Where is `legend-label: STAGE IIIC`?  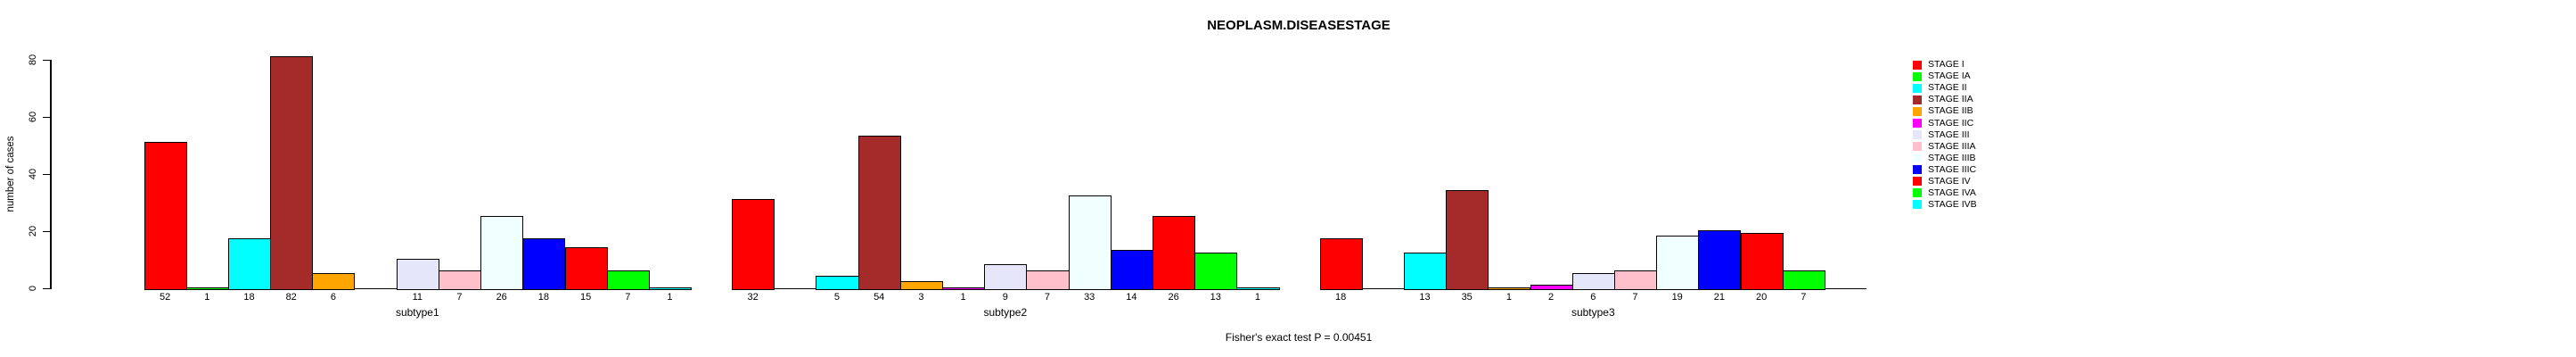
legend-label: STAGE IIIC is located at coordinates (1953, 169).